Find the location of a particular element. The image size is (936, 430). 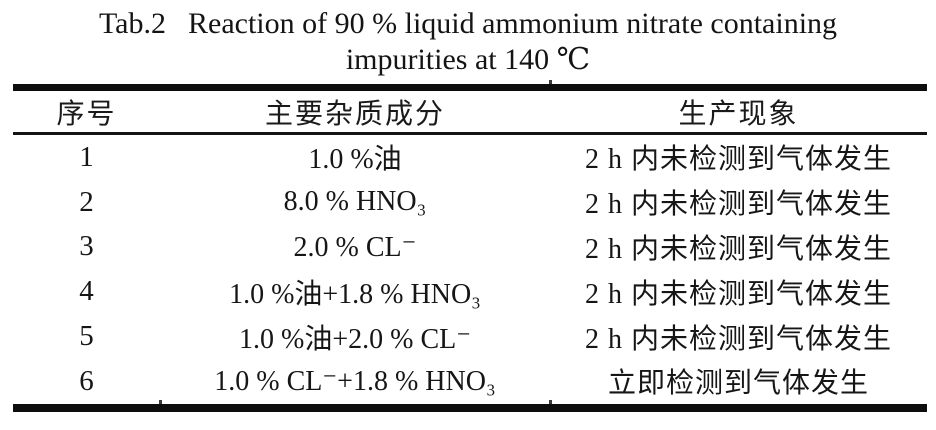

cell-impurity: 8.0 % HNO₃ is located at coordinates (355, 202).